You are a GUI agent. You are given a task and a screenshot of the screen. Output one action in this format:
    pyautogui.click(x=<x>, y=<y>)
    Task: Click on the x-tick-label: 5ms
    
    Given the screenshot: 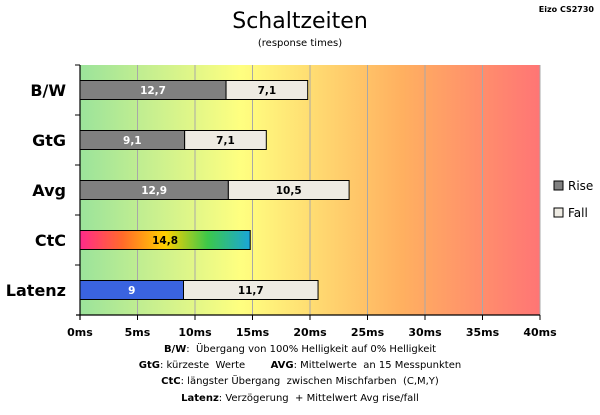 What is the action you would take?
    pyautogui.click(x=138, y=332)
    